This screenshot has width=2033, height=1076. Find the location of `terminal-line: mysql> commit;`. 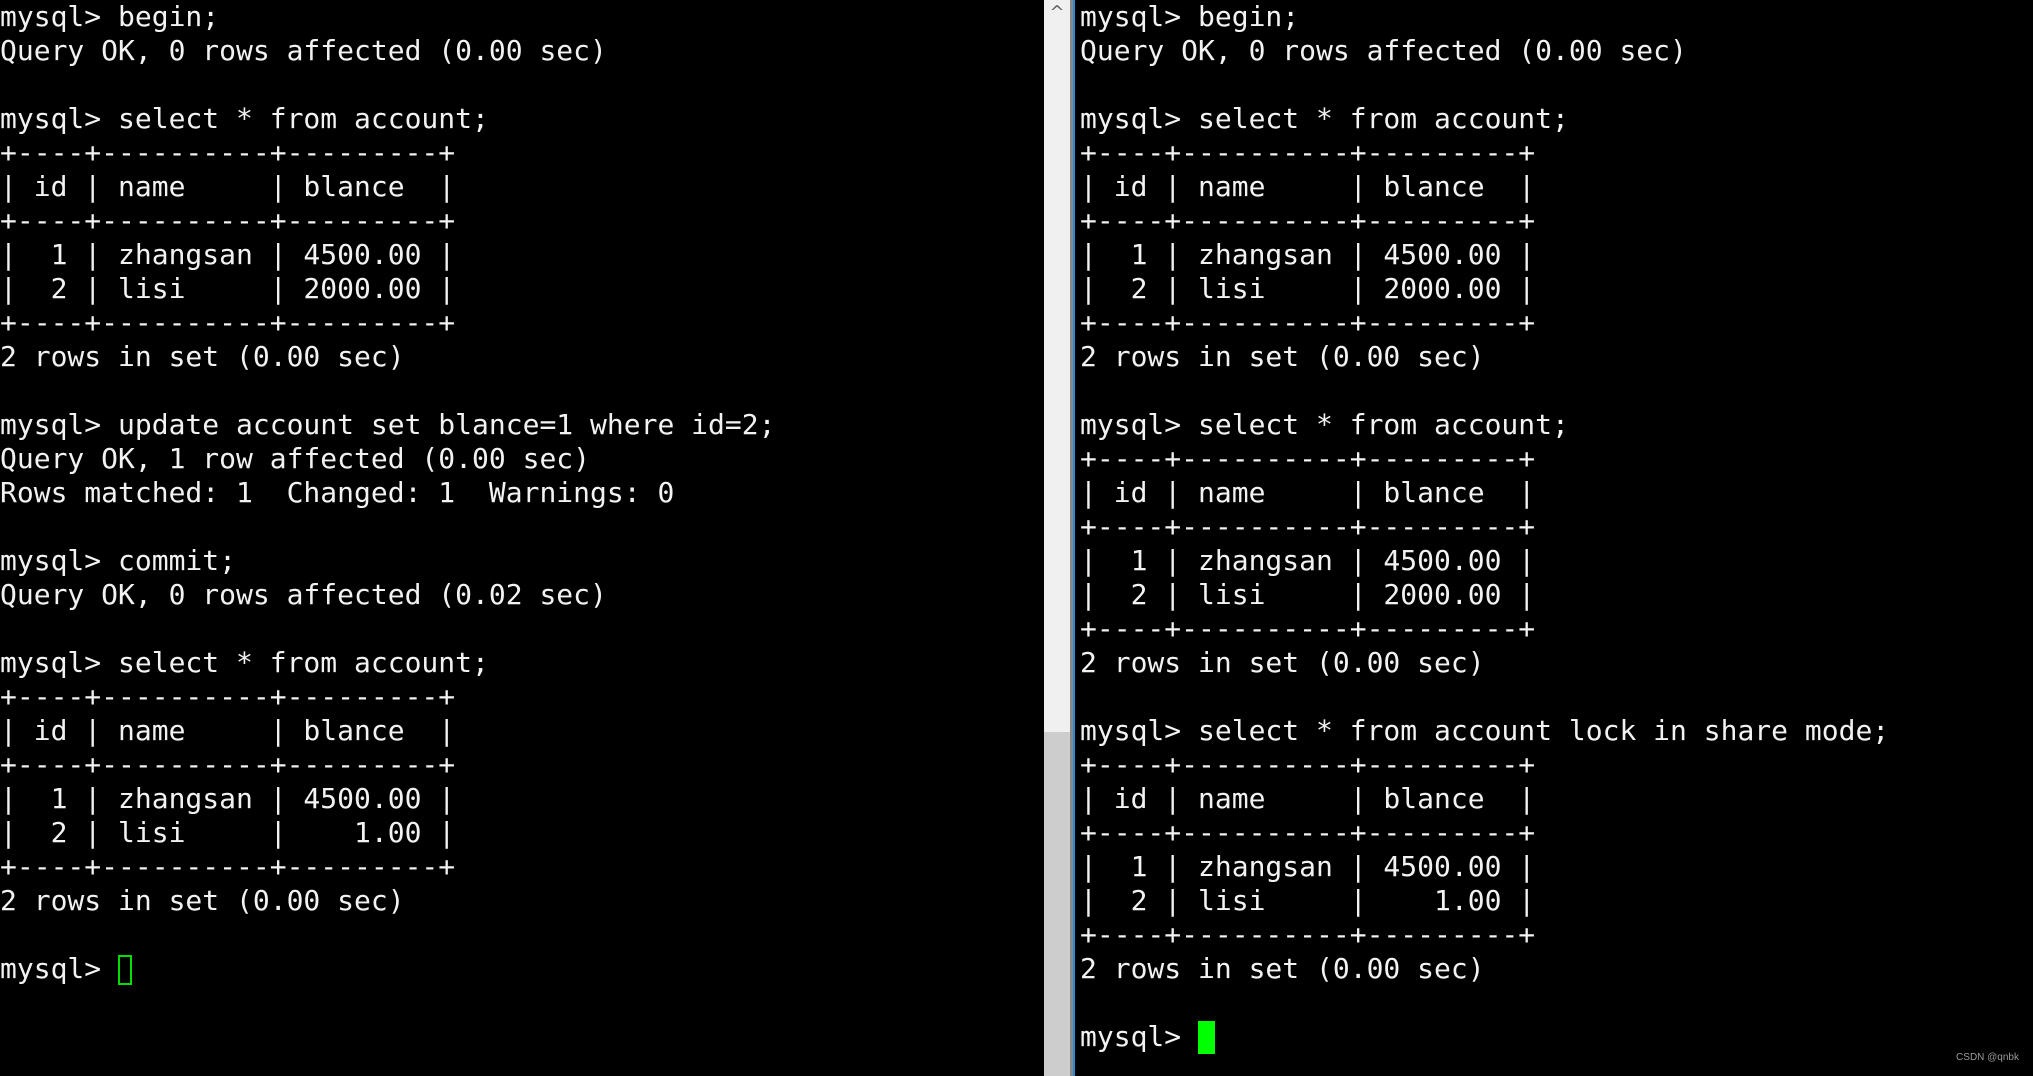

terminal-line: mysql> commit; is located at coordinates (118, 560).